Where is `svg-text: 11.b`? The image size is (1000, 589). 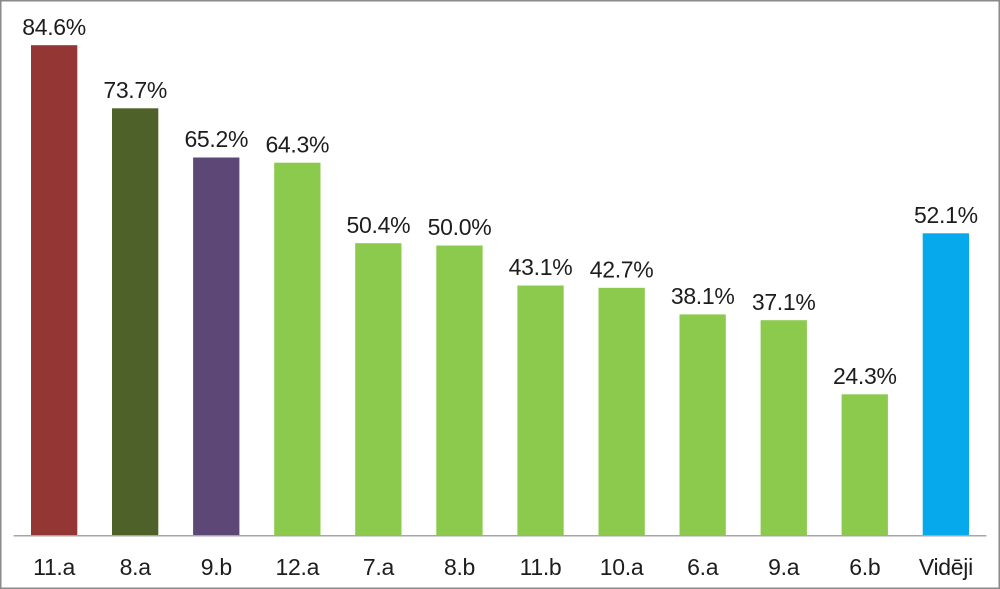 svg-text: 11.b is located at coordinates (541, 567).